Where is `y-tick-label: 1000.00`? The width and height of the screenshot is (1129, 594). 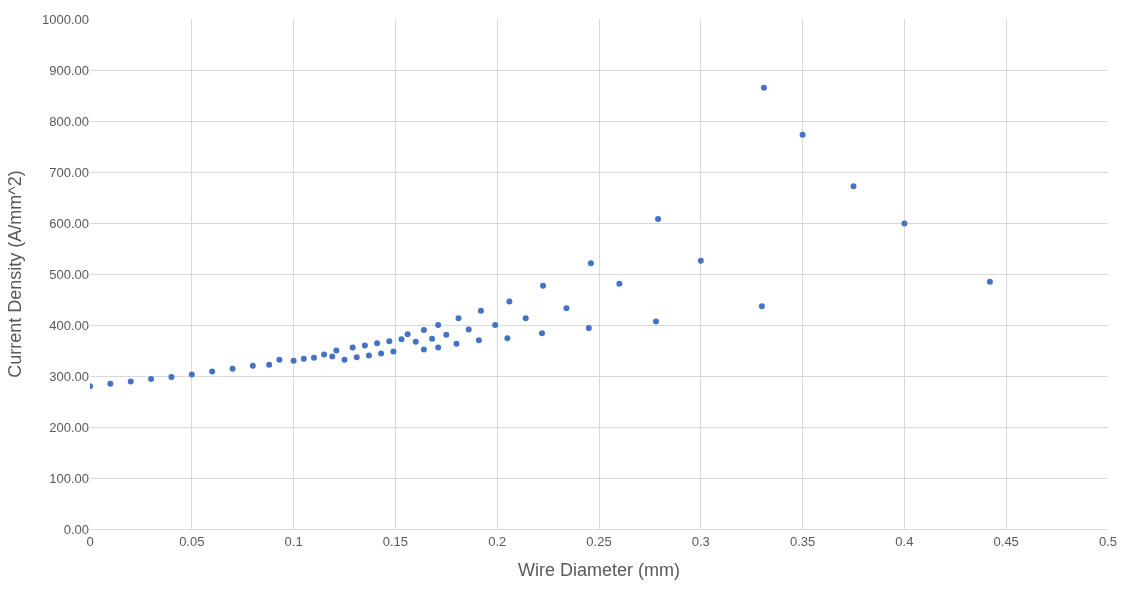
y-tick-label: 1000.00 is located at coordinates (65, 19).